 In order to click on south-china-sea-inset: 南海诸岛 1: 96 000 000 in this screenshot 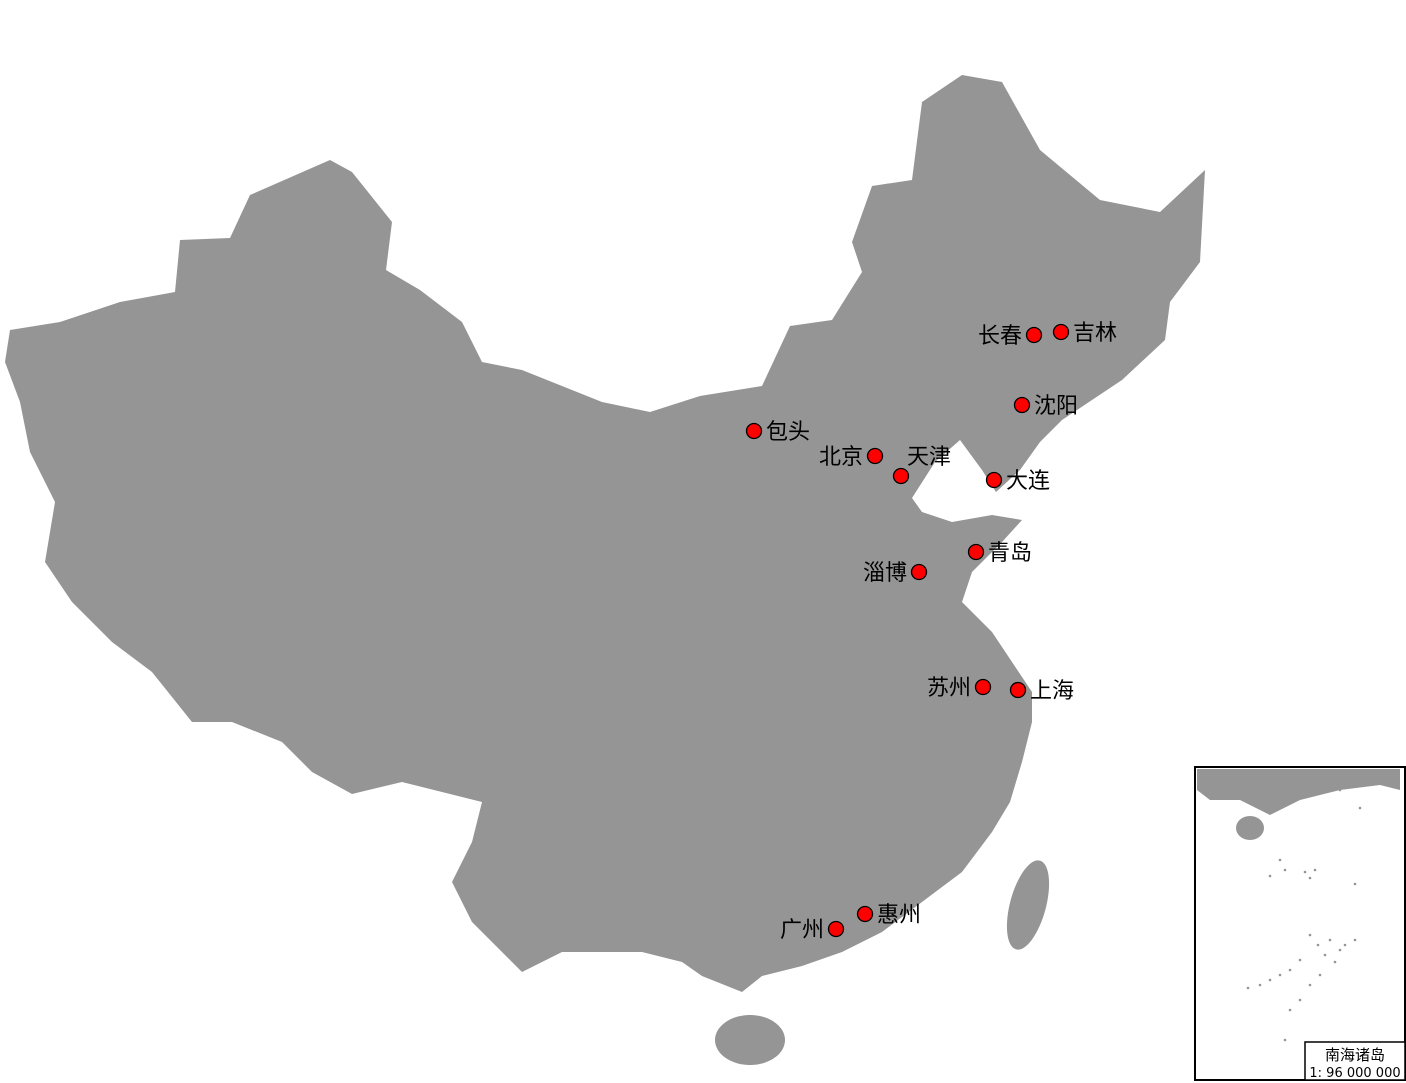, I will do `click(1300, 923)`.